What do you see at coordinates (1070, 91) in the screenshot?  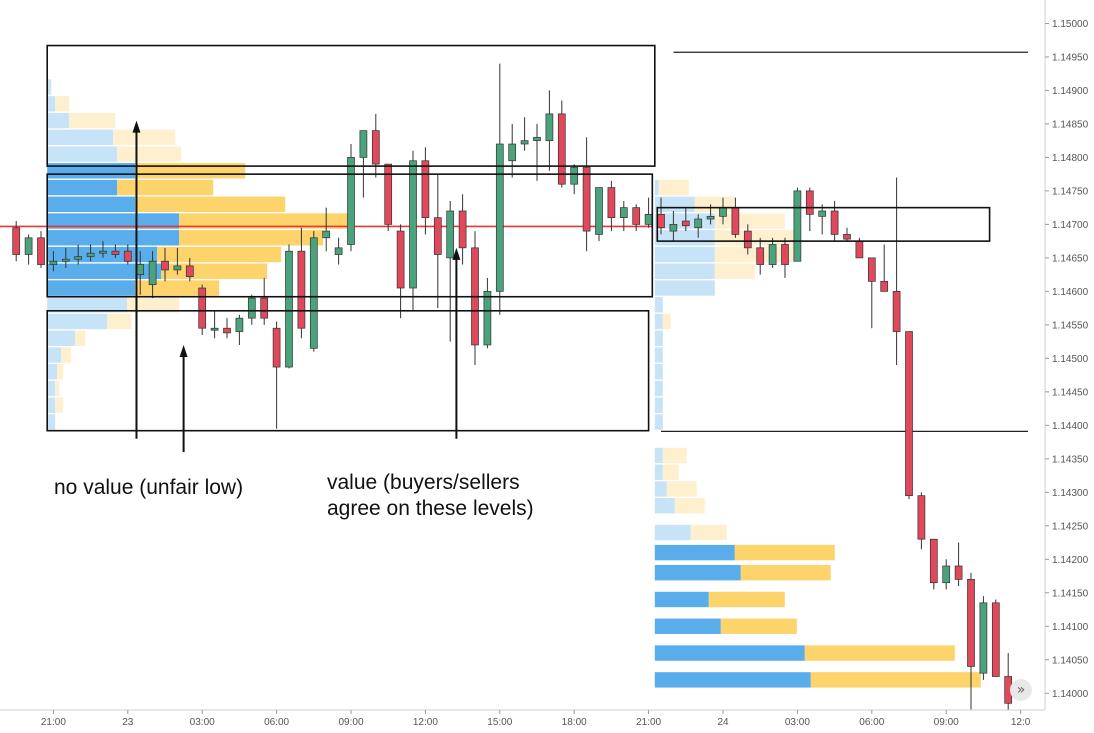 I see `price-tick-label-3: 1.14900` at bounding box center [1070, 91].